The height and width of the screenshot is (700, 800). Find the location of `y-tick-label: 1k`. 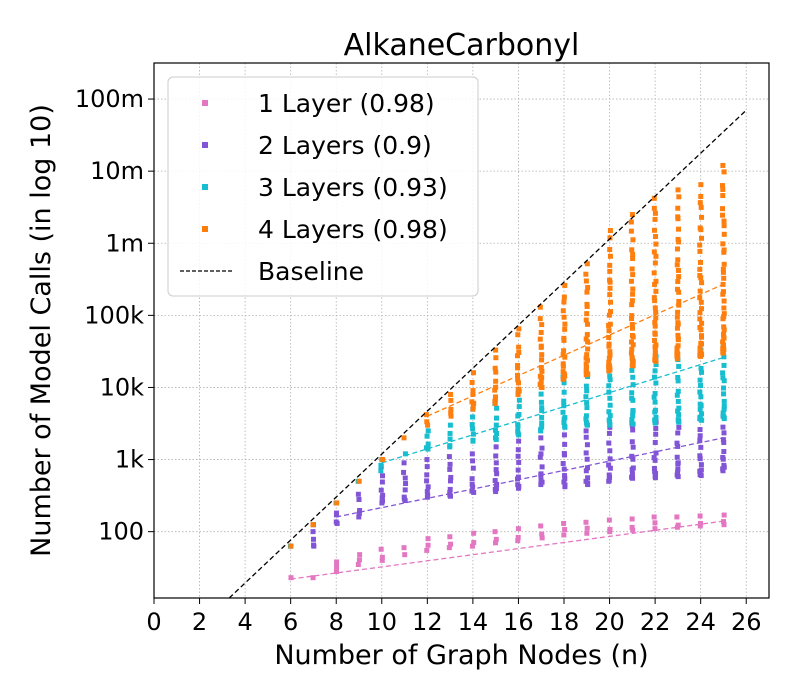

y-tick-label: 1k is located at coordinates (129, 460).